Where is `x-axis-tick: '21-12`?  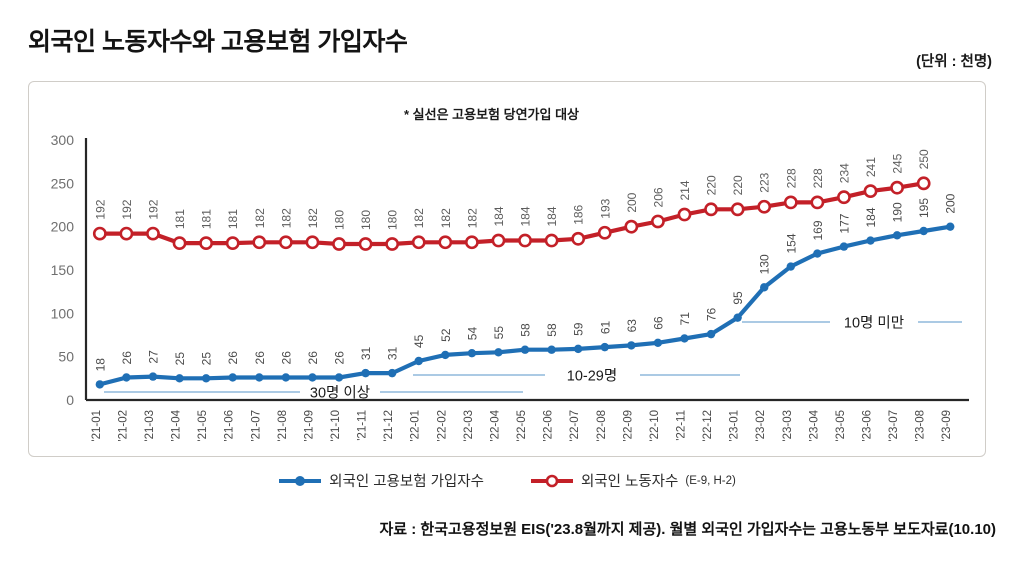 x-axis-tick: '21-12 is located at coordinates (389, 426).